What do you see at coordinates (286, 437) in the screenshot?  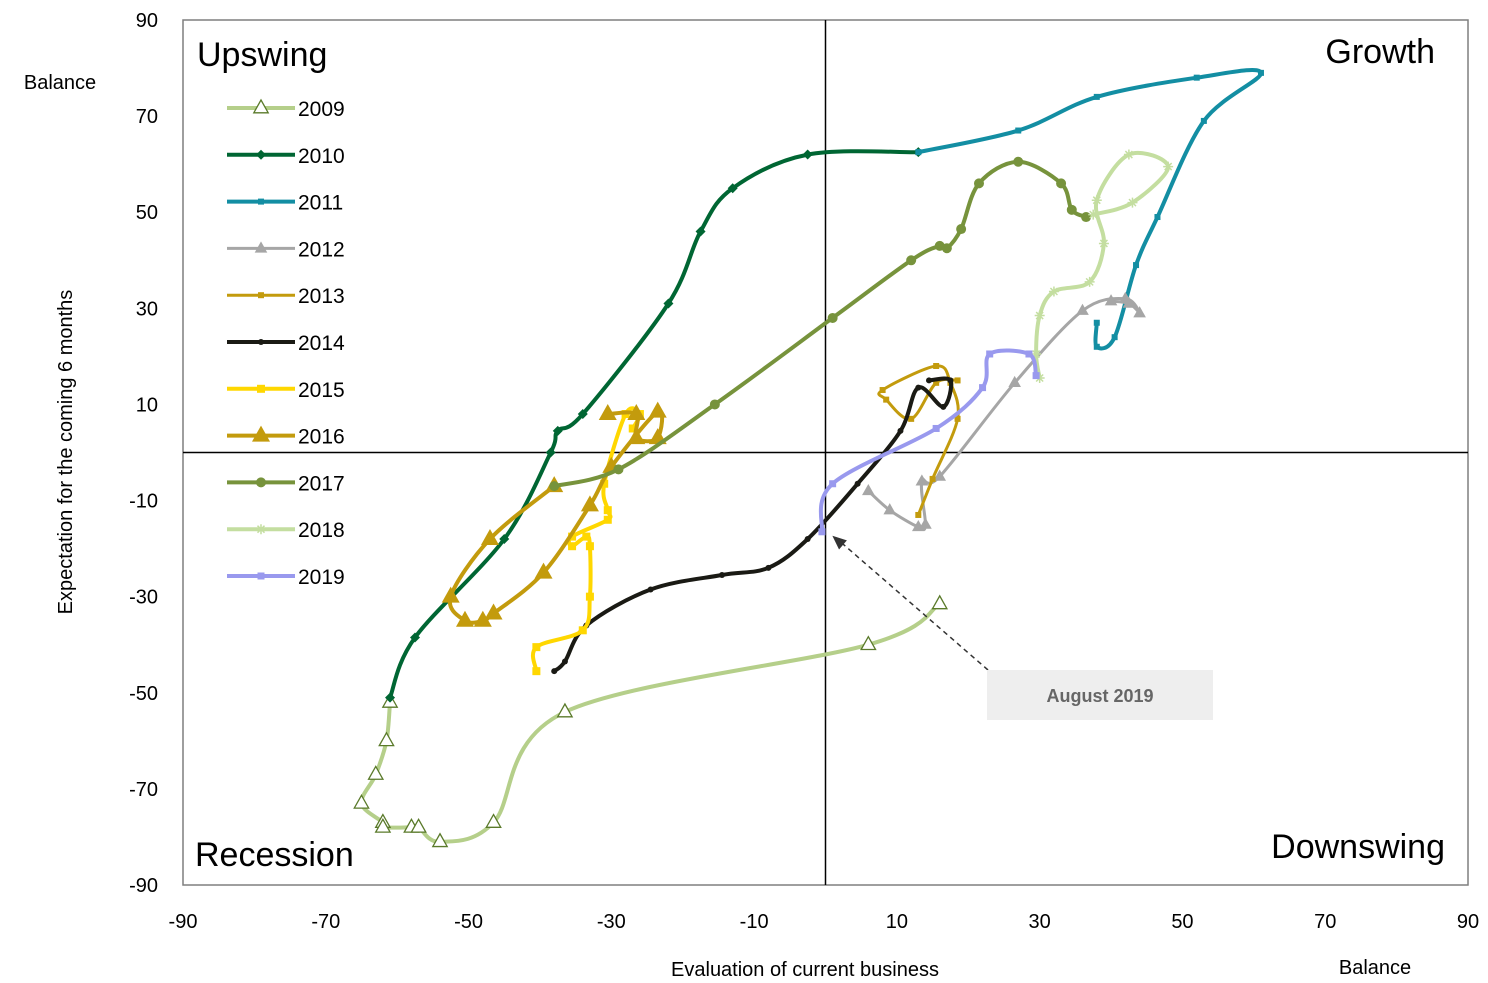 I see `legend-entry-2016: 2016` at bounding box center [286, 437].